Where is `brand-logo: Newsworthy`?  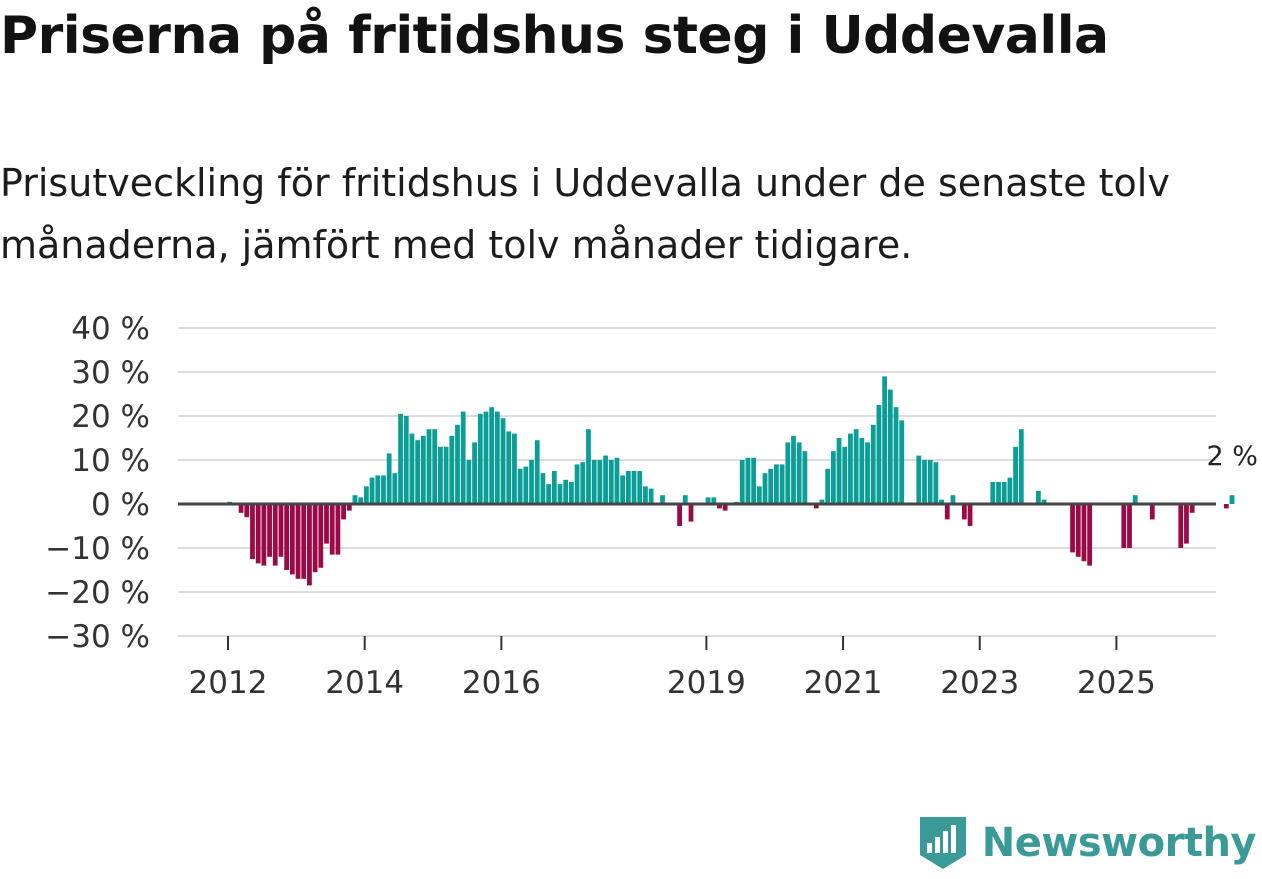
brand-logo: Newsworthy is located at coordinates (1087, 843).